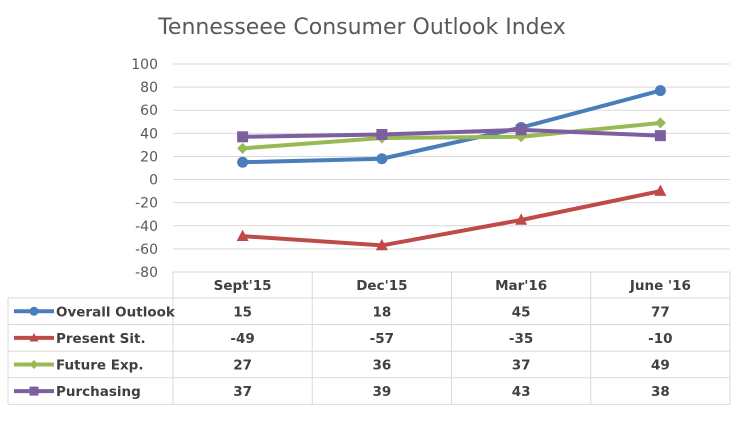 The height and width of the screenshot is (424, 740). What do you see at coordinates (521, 339) in the screenshot?
I see `table-cell-value: -35` at bounding box center [521, 339].